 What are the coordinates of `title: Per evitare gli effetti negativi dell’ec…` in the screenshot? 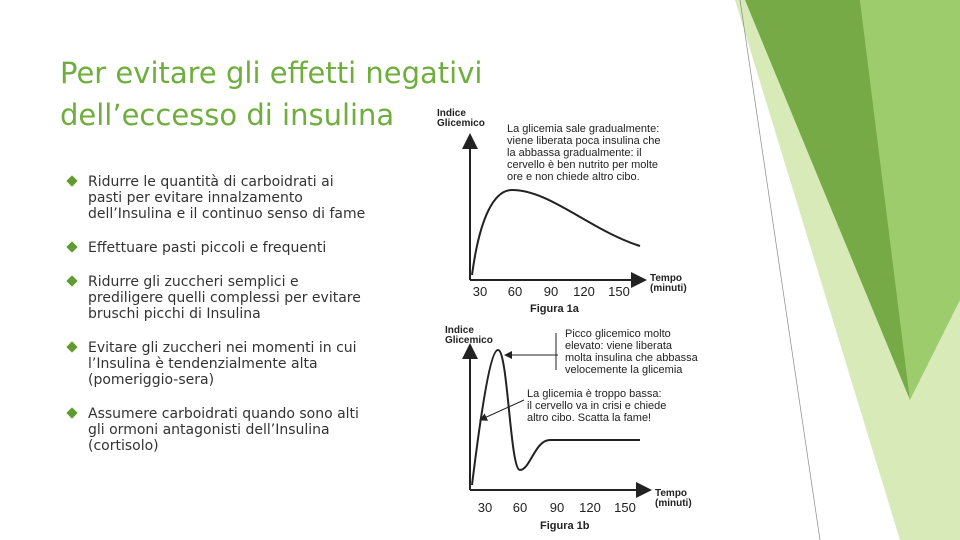 It's located at (271, 94).